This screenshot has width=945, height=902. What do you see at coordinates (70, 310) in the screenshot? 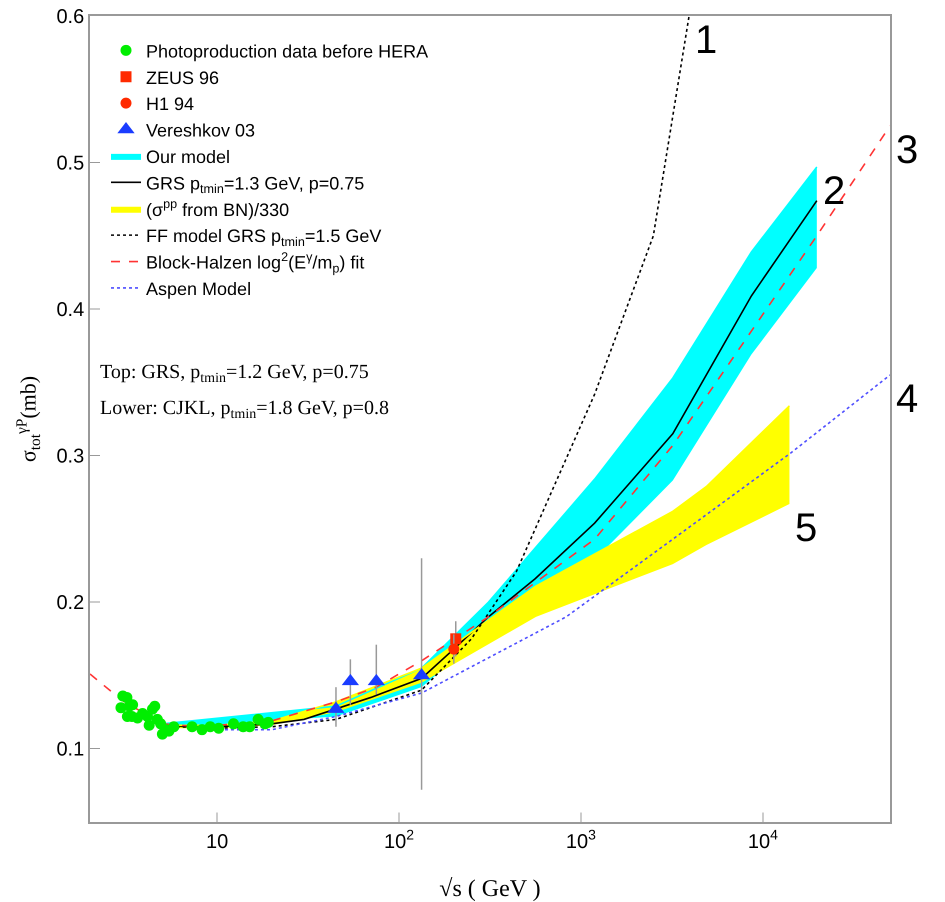
I see `y-tick-label: 0.4` at bounding box center [70, 310].